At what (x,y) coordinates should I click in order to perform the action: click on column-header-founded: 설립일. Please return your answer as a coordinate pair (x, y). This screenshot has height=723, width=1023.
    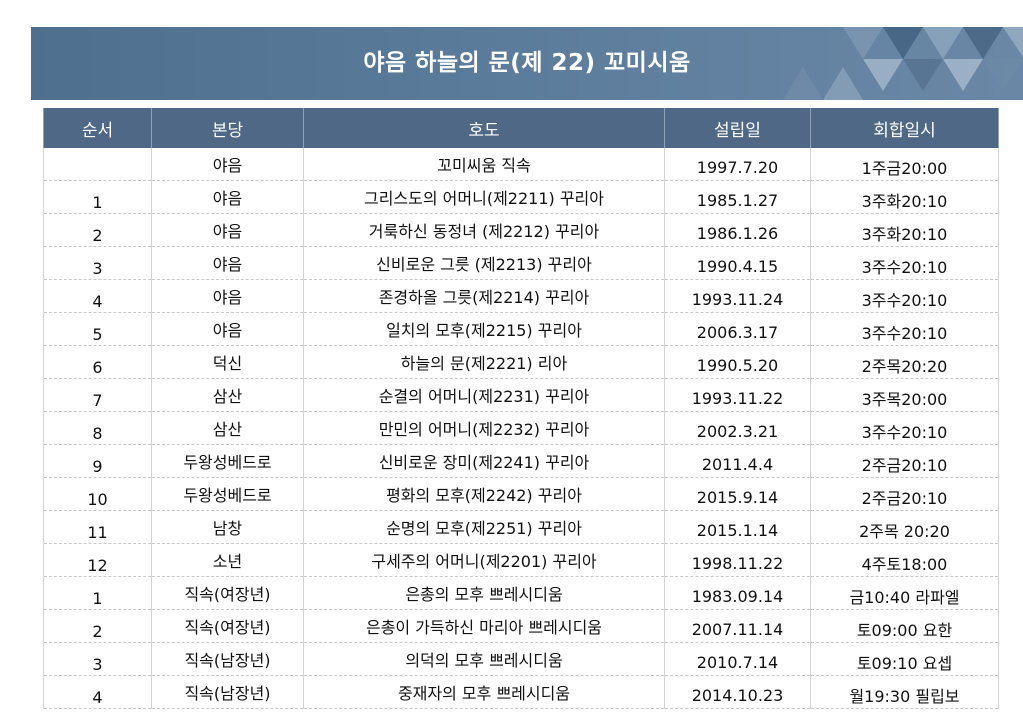
    Looking at the image, I should click on (737, 128).